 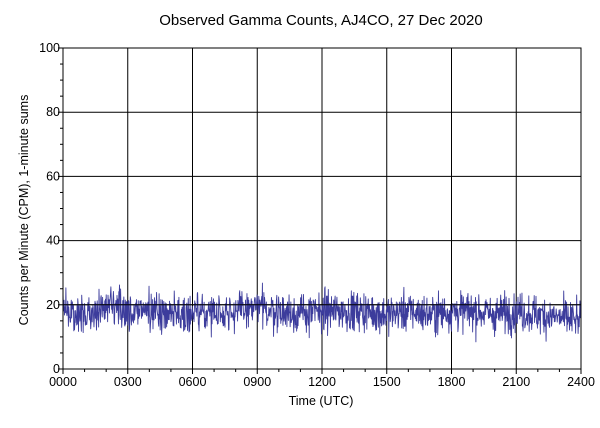 What do you see at coordinates (516, 382) in the screenshot?
I see `x-tick-label: 2100` at bounding box center [516, 382].